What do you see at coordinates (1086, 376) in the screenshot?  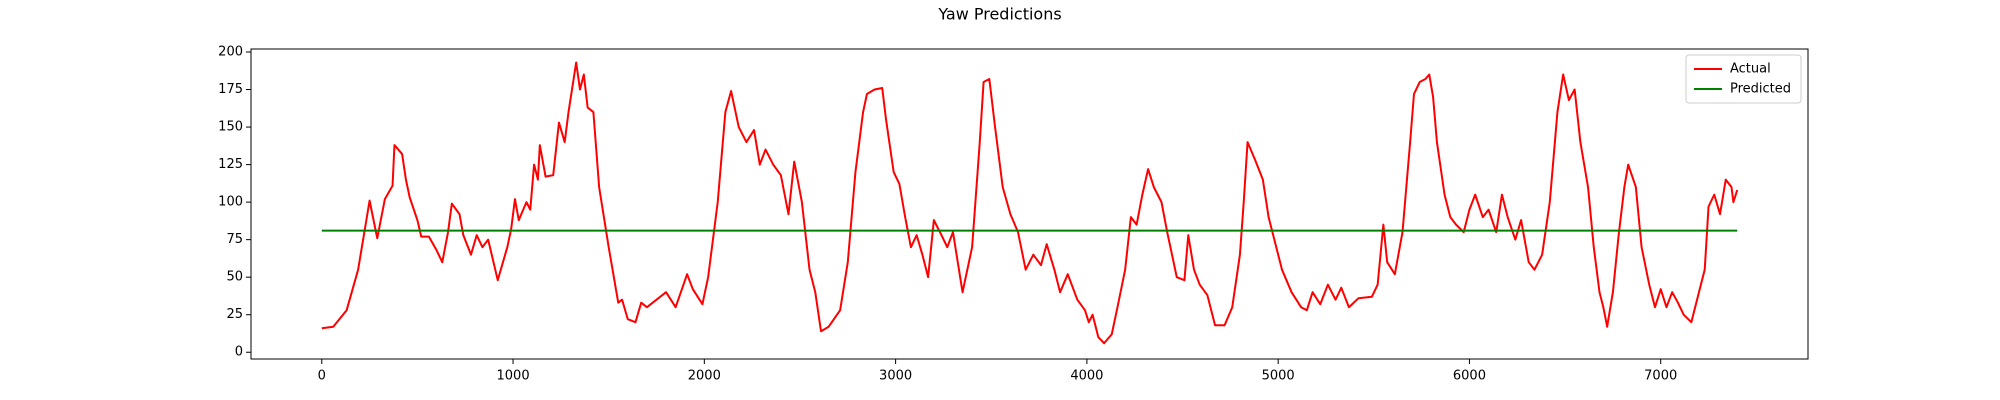 I see `x-tick-label: 4000` at bounding box center [1086, 376].